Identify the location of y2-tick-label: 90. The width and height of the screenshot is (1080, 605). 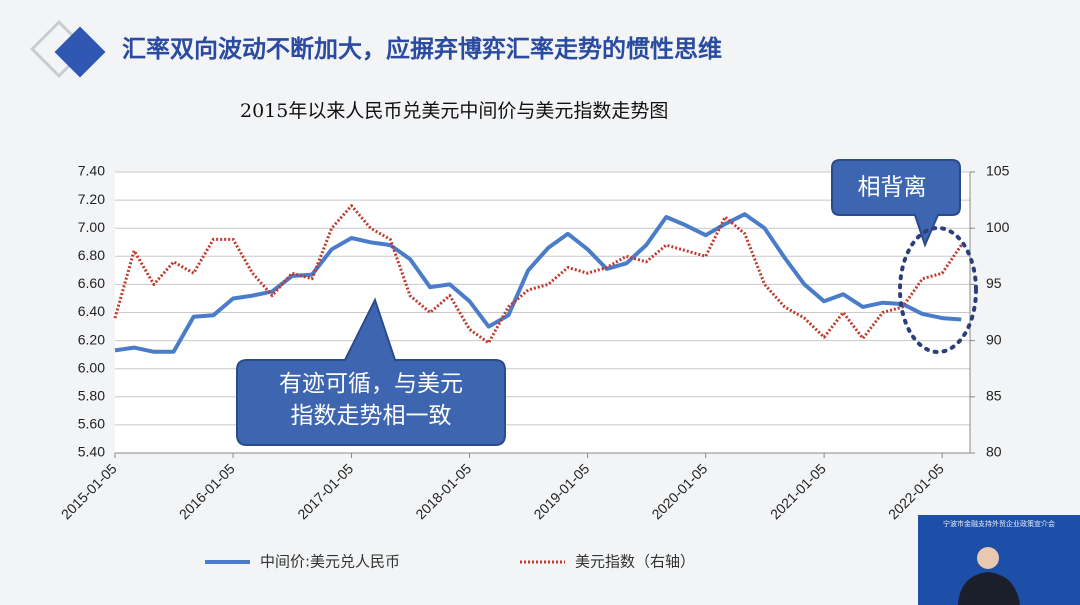
(994, 339).